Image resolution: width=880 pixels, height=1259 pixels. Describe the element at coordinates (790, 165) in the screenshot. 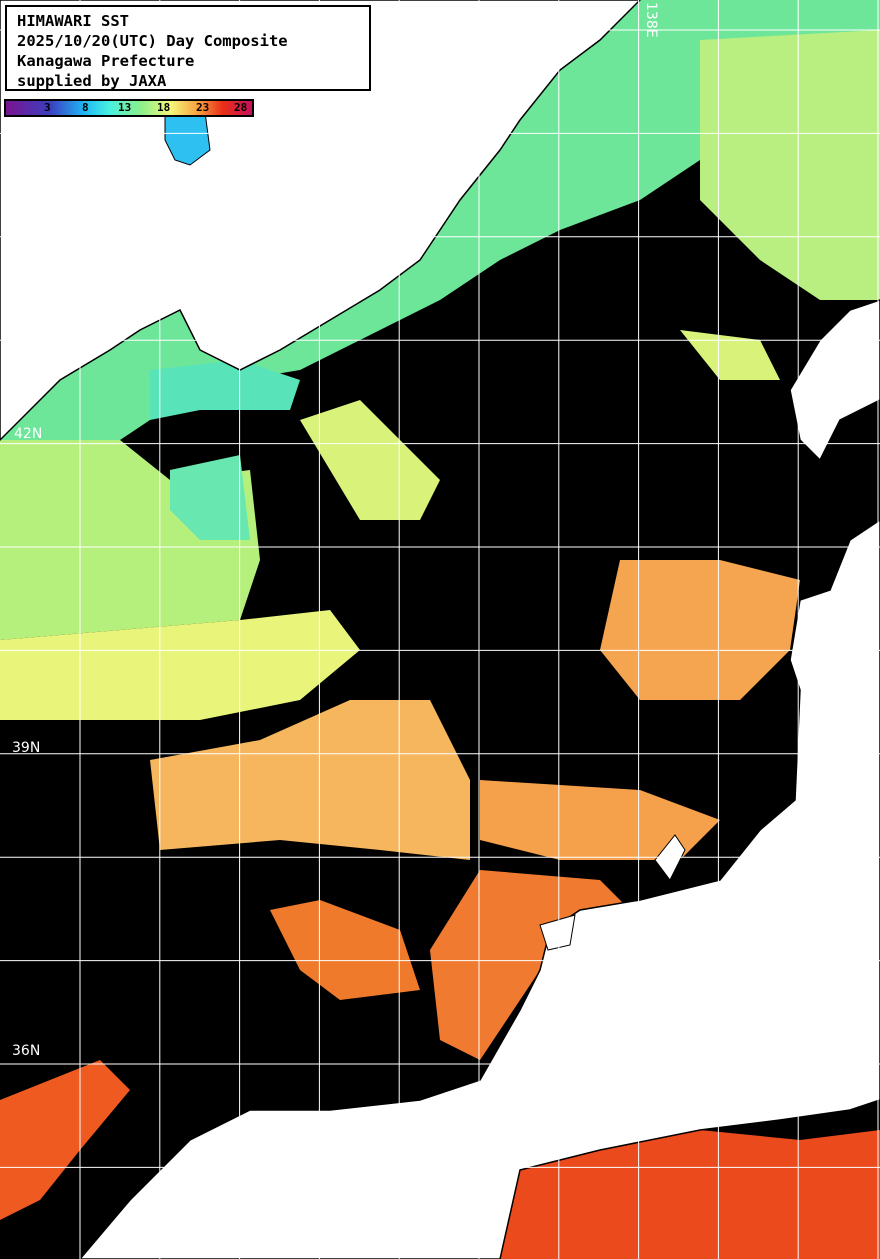

I see `sst-lightgreen-ne` at that location.